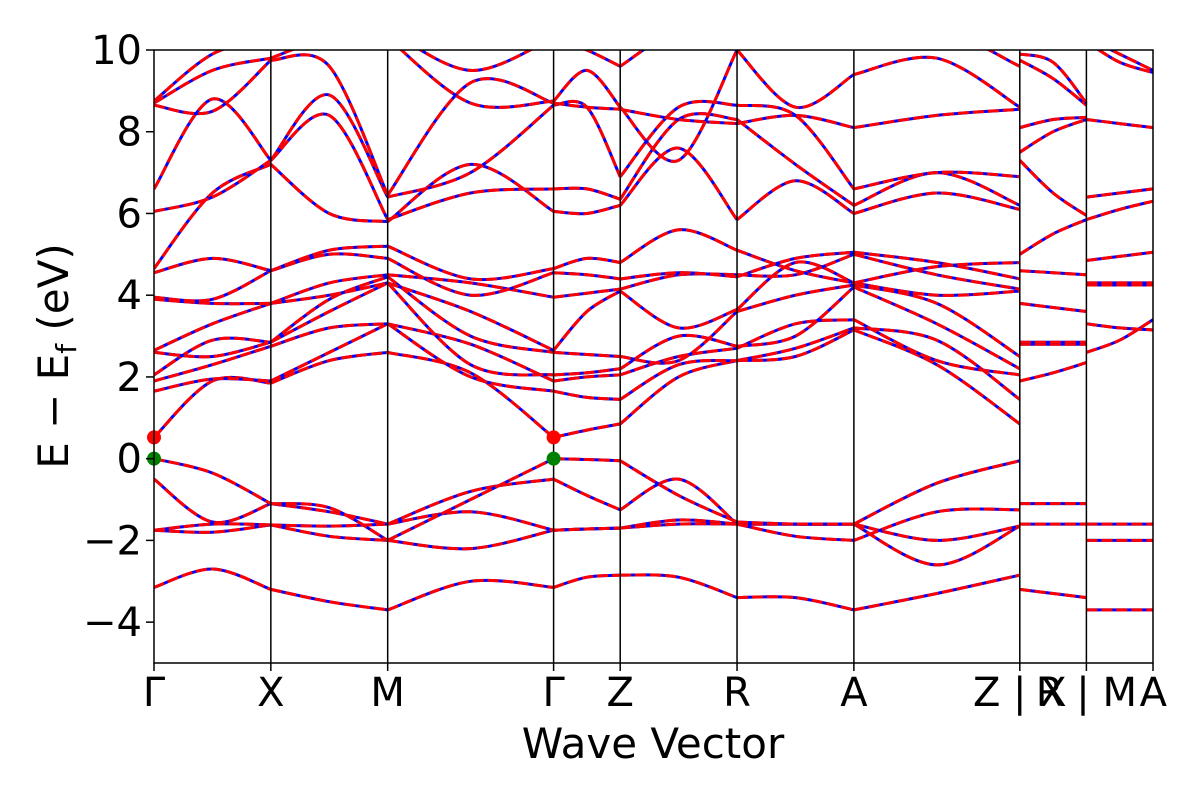  What do you see at coordinates (129, 214) in the screenshot?
I see `y-tick-label-5: 6` at bounding box center [129, 214].